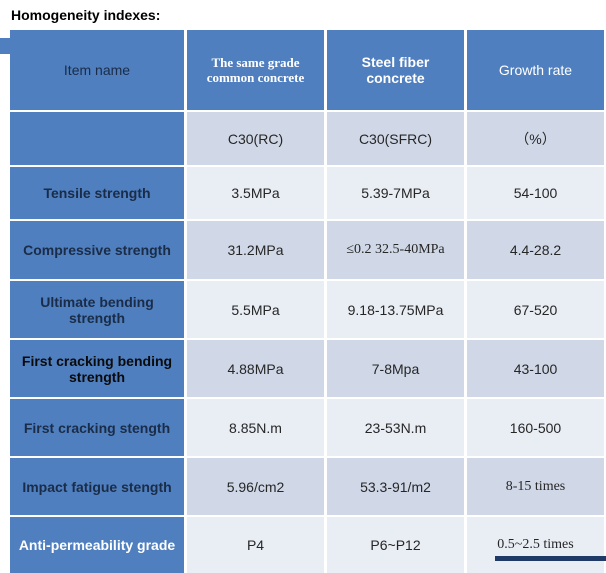 Image resolution: width=606 pixels, height=573 pixels. What do you see at coordinates (97, 70) in the screenshot?
I see `header-item-name: Item name` at bounding box center [97, 70].